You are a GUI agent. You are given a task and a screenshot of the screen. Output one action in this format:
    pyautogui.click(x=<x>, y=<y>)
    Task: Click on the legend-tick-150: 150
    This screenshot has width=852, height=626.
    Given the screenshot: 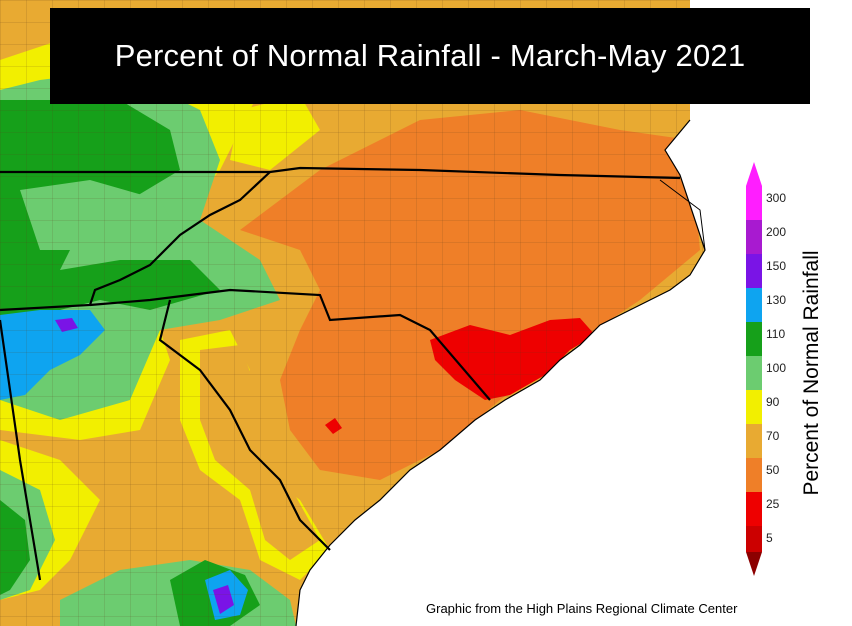 What is the action you would take?
    pyautogui.click(x=776, y=266)
    